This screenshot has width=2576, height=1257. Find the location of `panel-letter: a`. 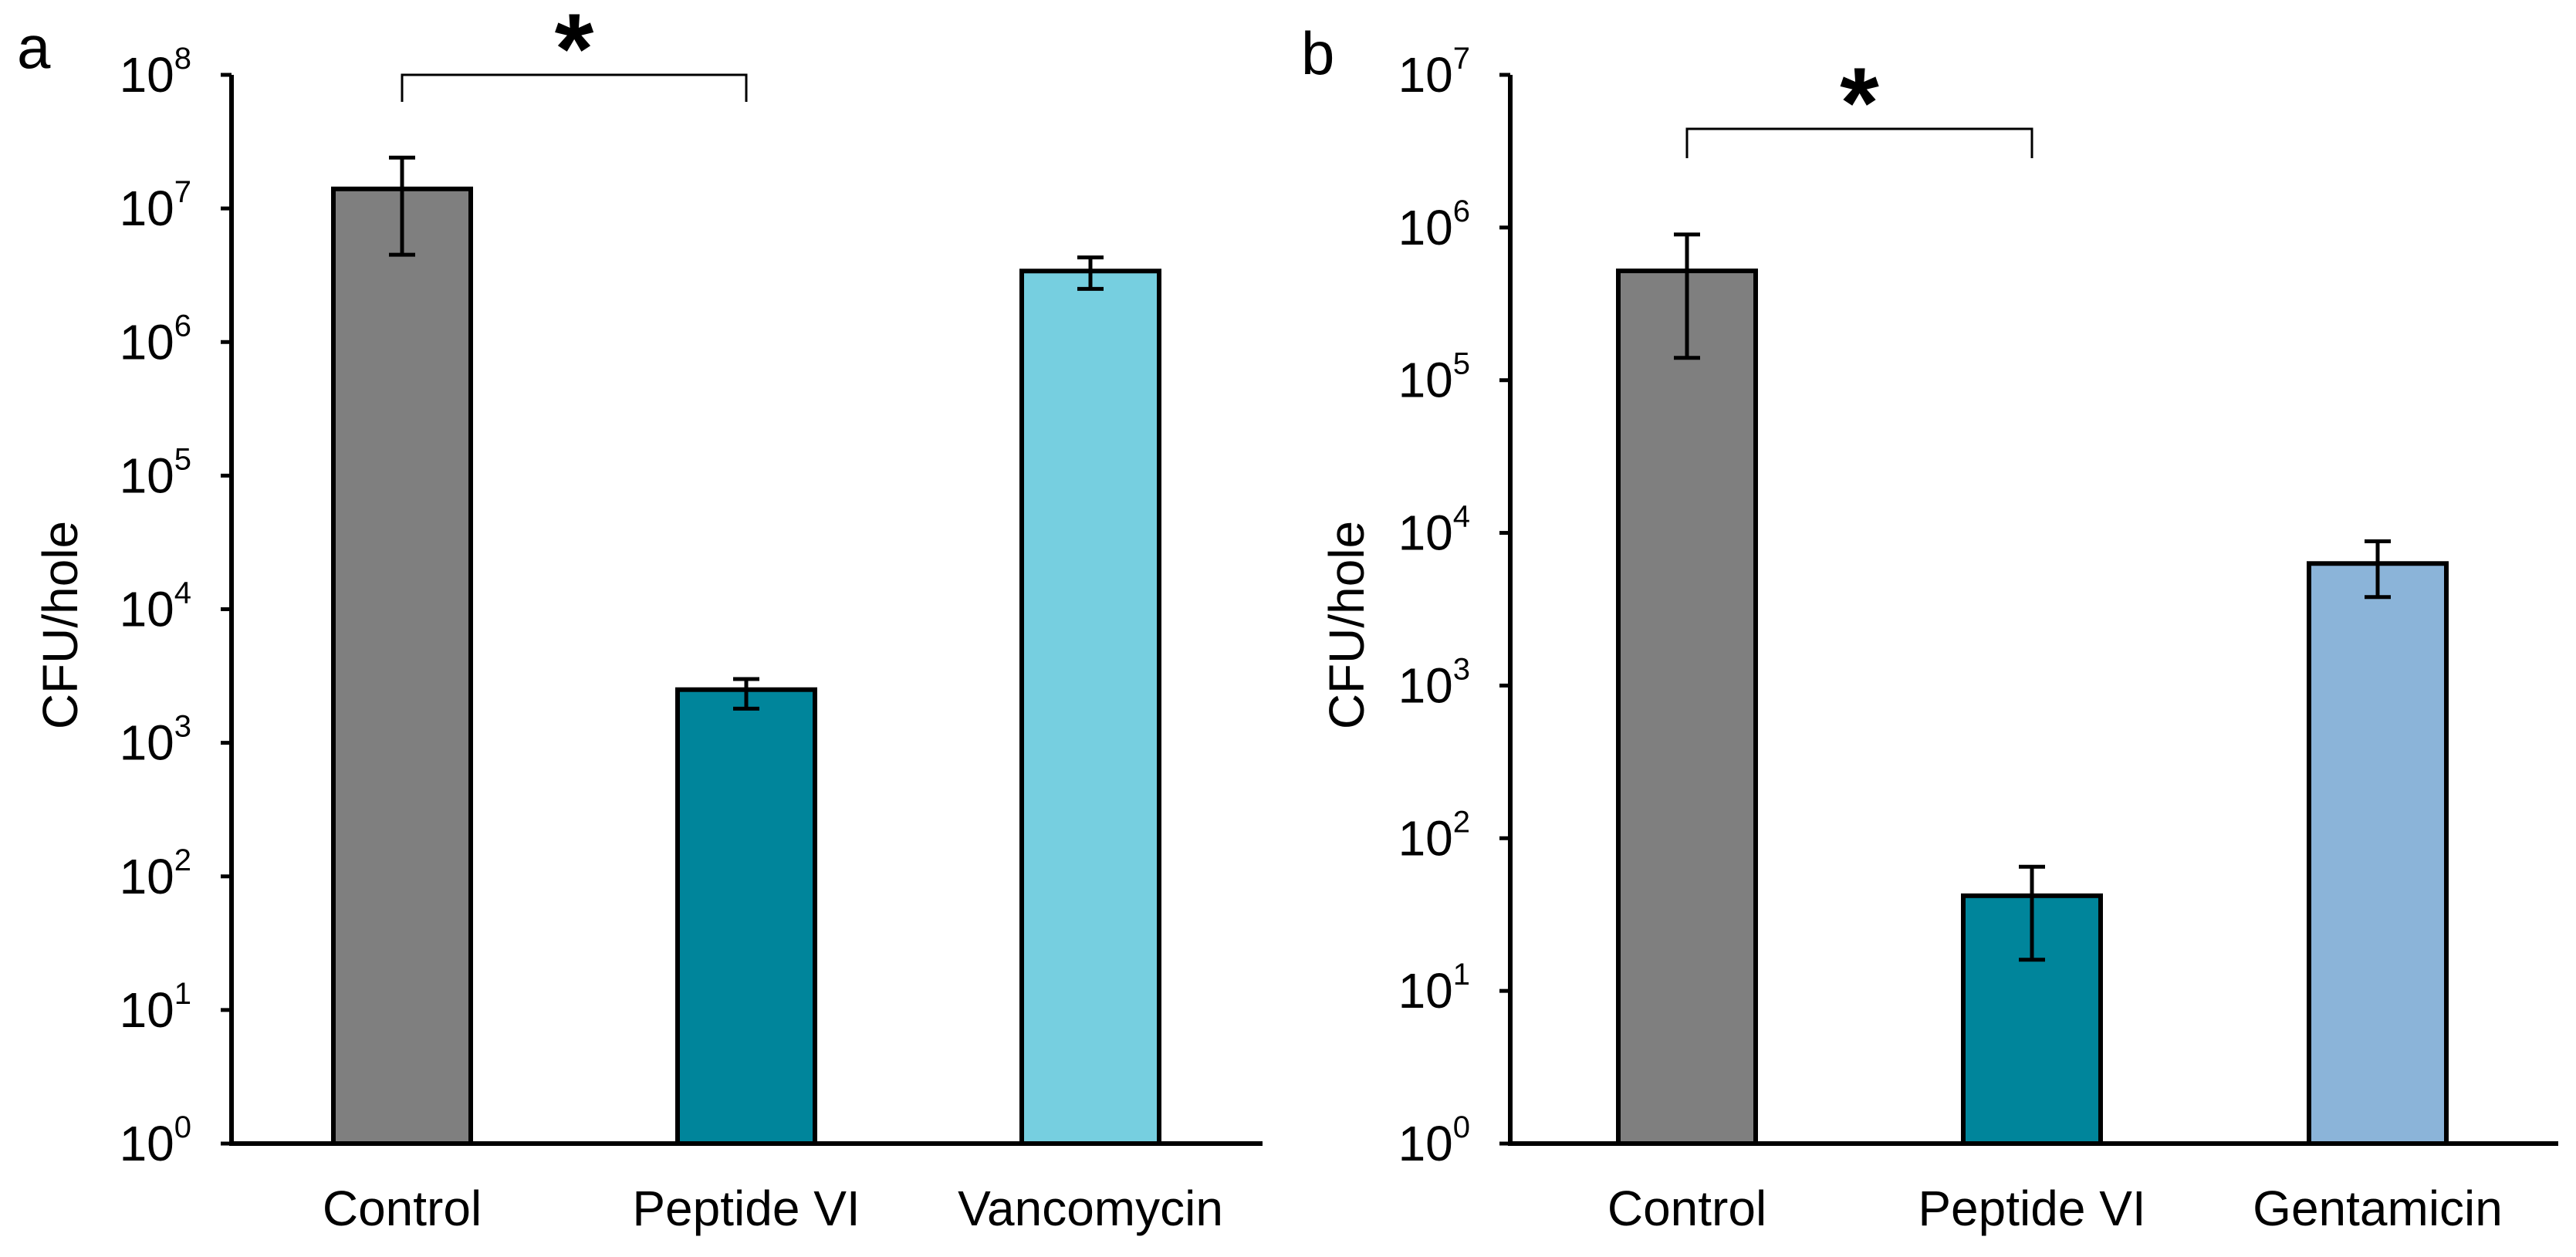

panel-letter: a is located at coordinates (34, 47).